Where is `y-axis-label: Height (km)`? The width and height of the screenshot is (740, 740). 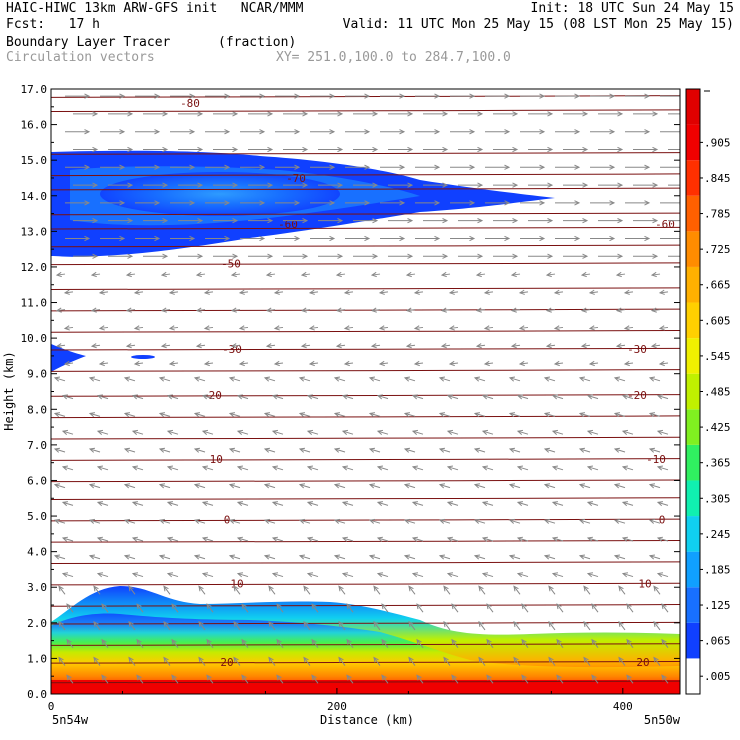 y-axis-label: Height (km) is located at coordinates (9, 390).